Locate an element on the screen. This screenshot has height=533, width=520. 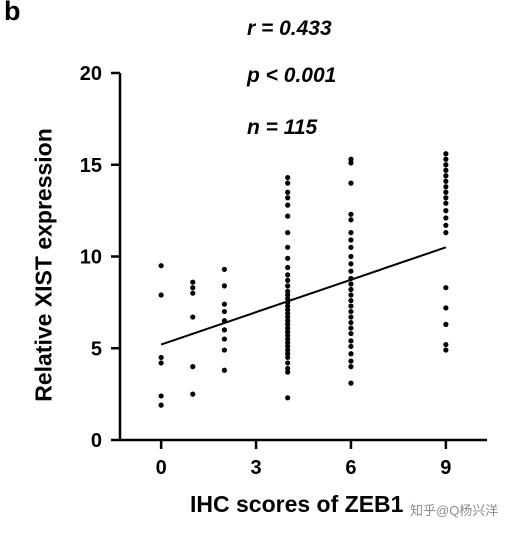
sample-size-label: n = 115 is located at coordinates (282, 127).